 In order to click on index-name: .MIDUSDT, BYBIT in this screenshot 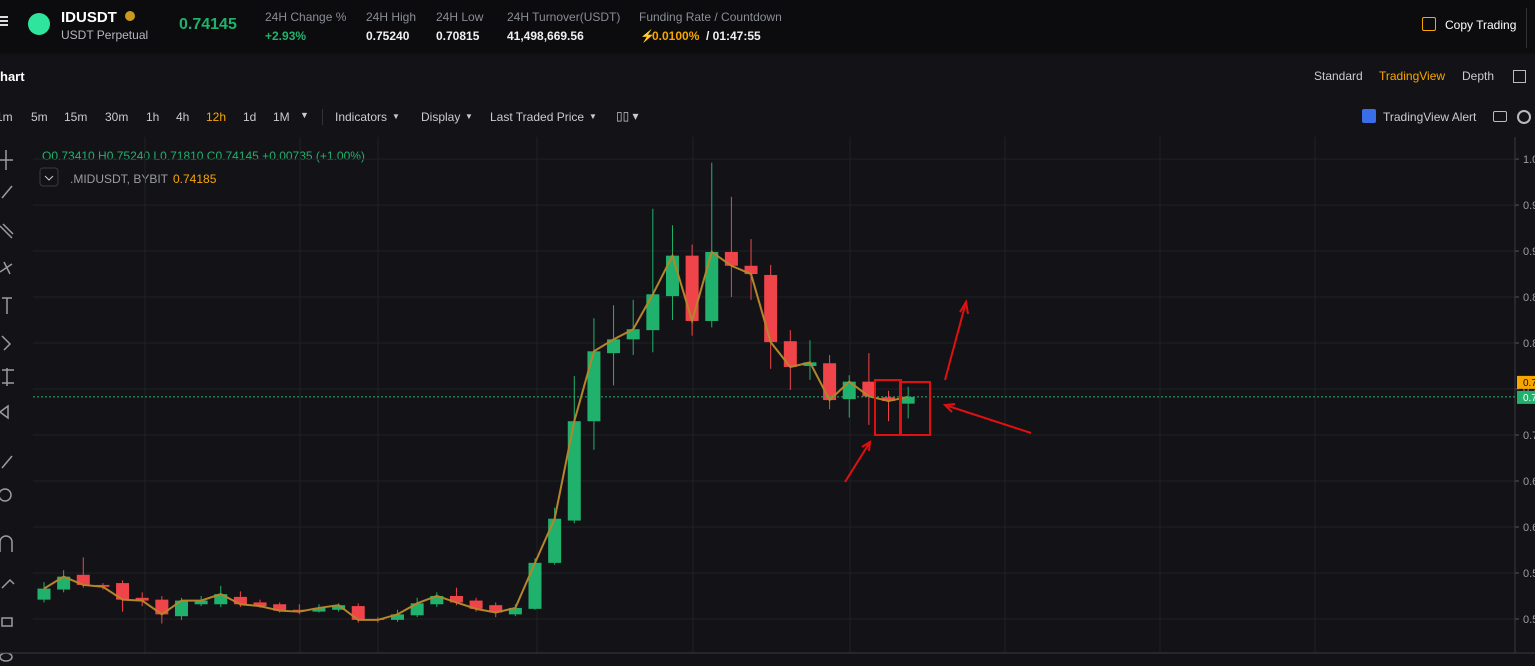, I will do `click(119, 179)`.